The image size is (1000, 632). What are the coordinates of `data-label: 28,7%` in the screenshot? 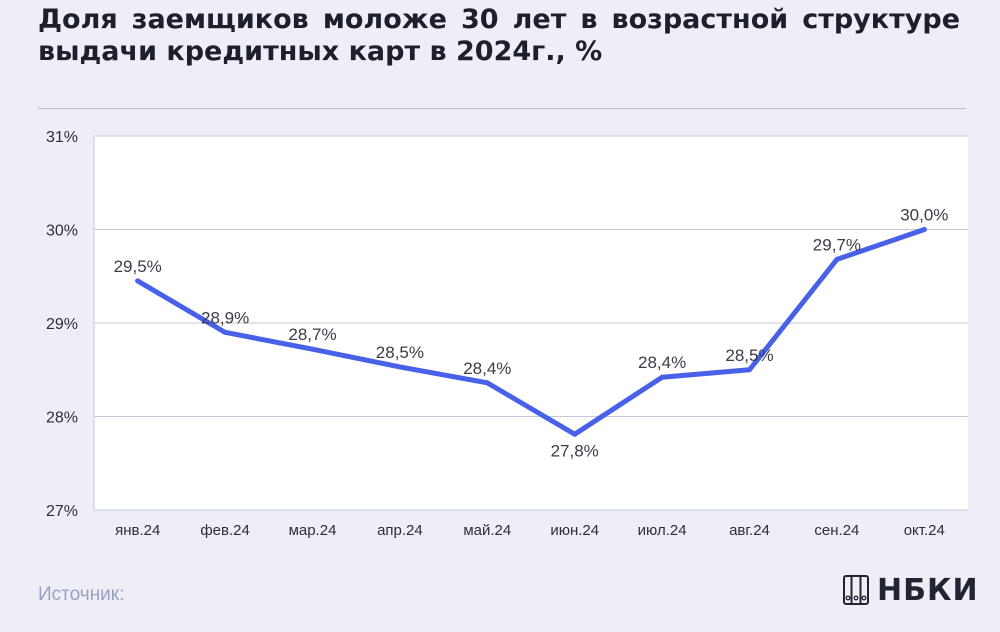 It's located at (312, 334).